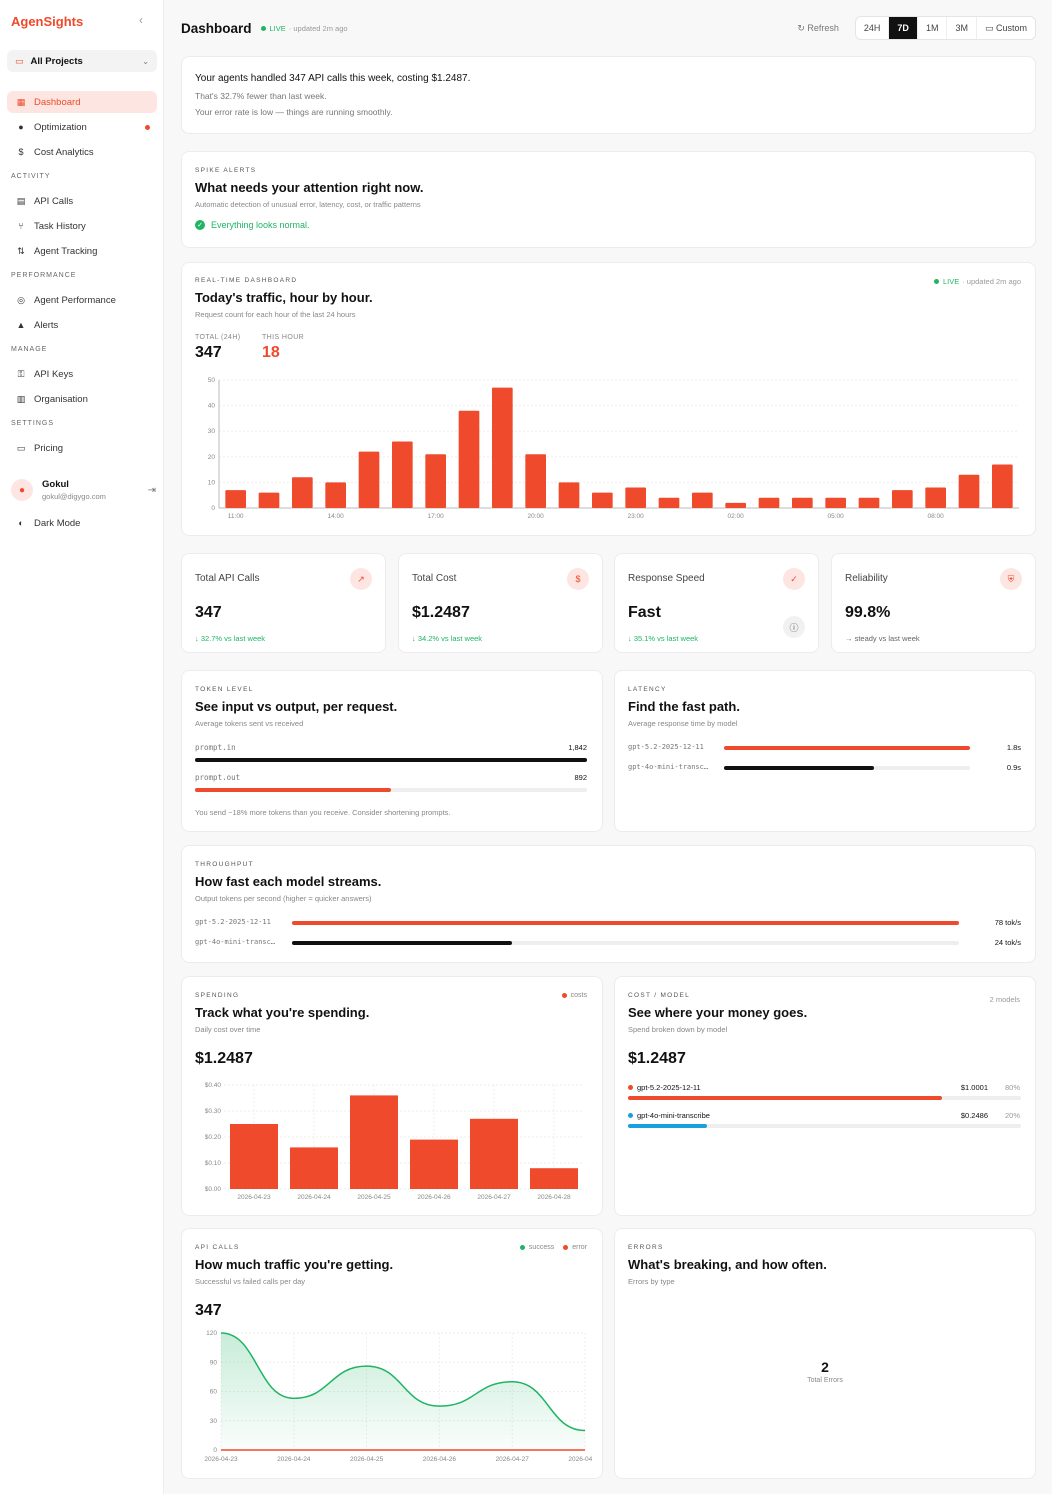 Image resolution: width=1052 pixels, height=1494 pixels. What do you see at coordinates (666, 747) in the screenshot?
I see `latency-row-name: gpt-5.2-2025-12-11` at bounding box center [666, 747].